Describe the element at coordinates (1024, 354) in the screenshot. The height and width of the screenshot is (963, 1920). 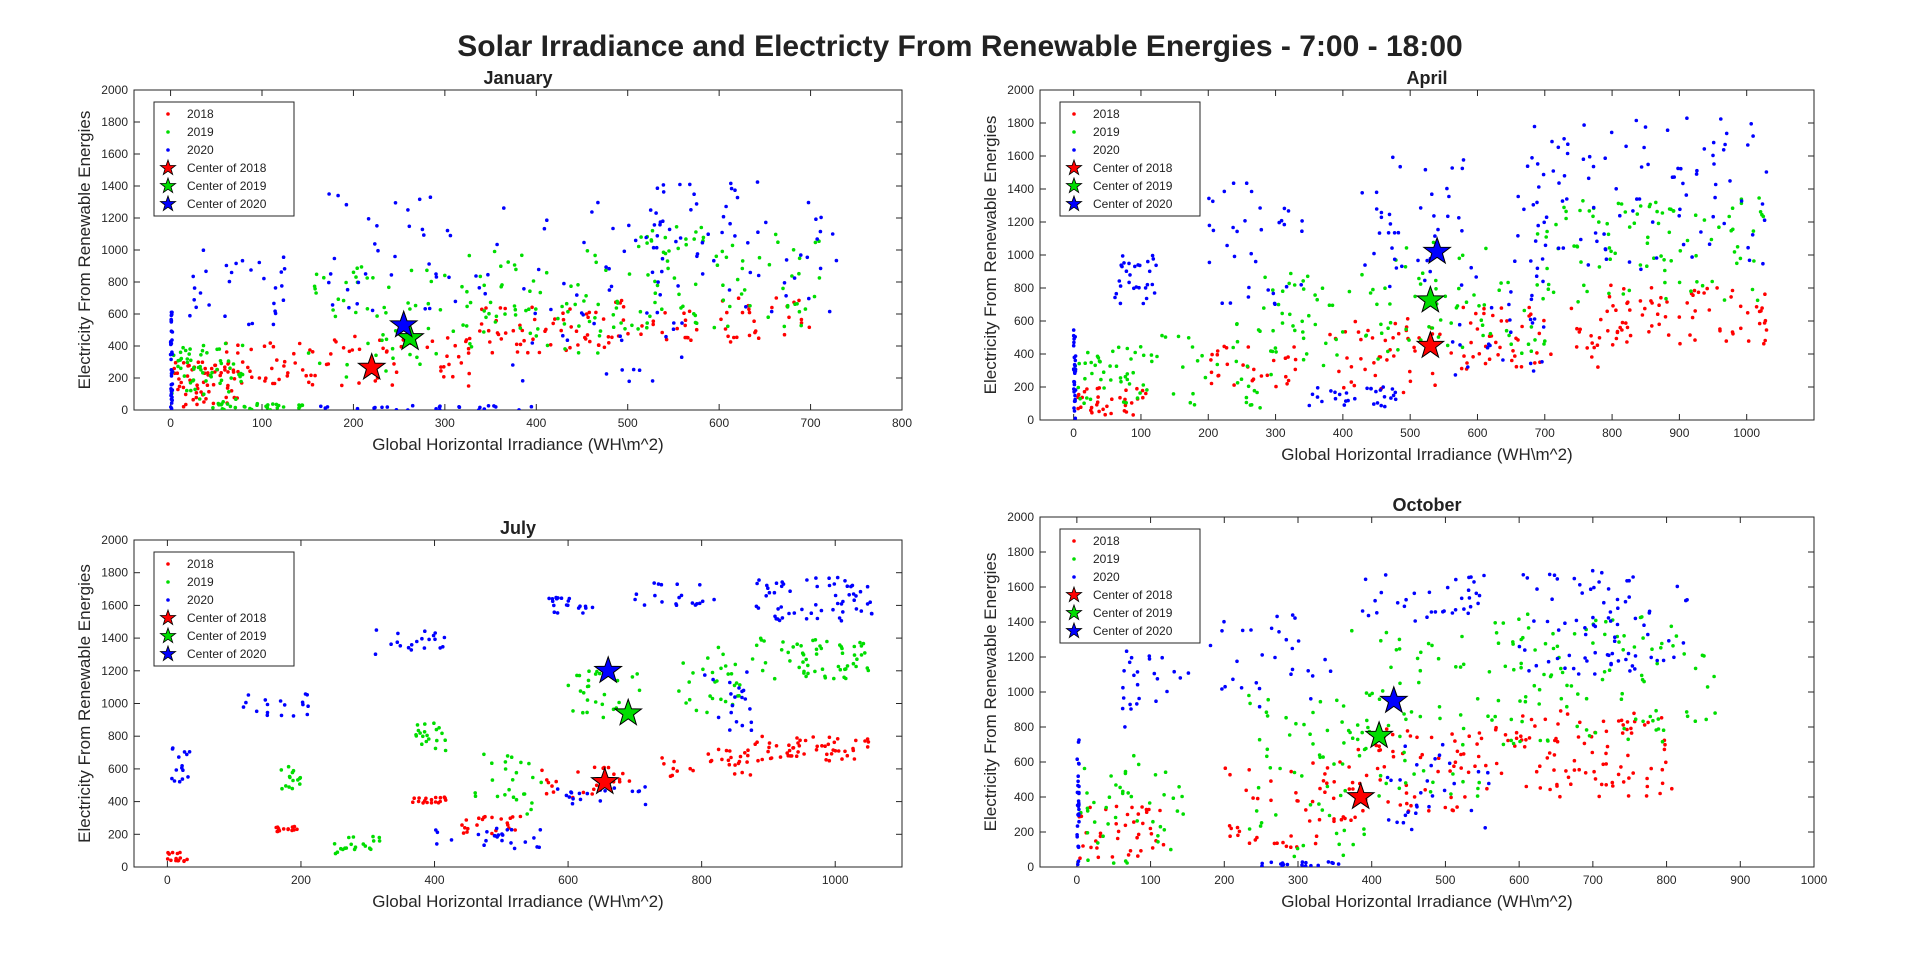
I see `y-tick-label: 400` at that location.